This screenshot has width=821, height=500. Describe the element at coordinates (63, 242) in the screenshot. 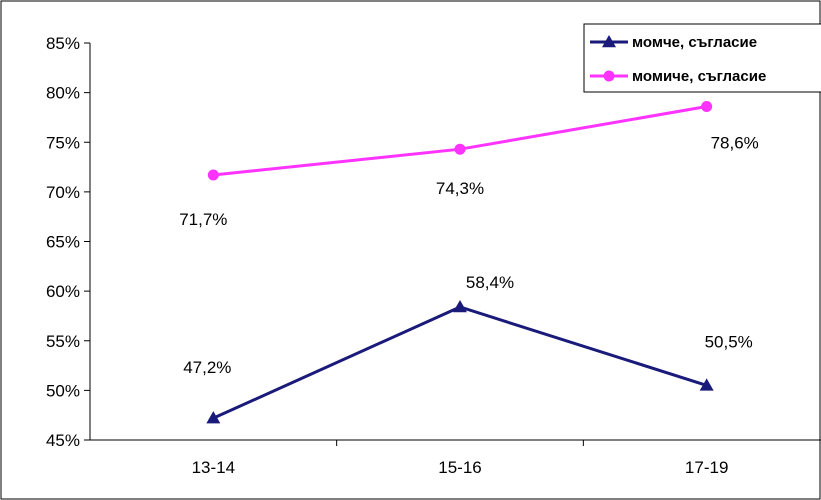

I see `y-tick-label: 65%` at that location.